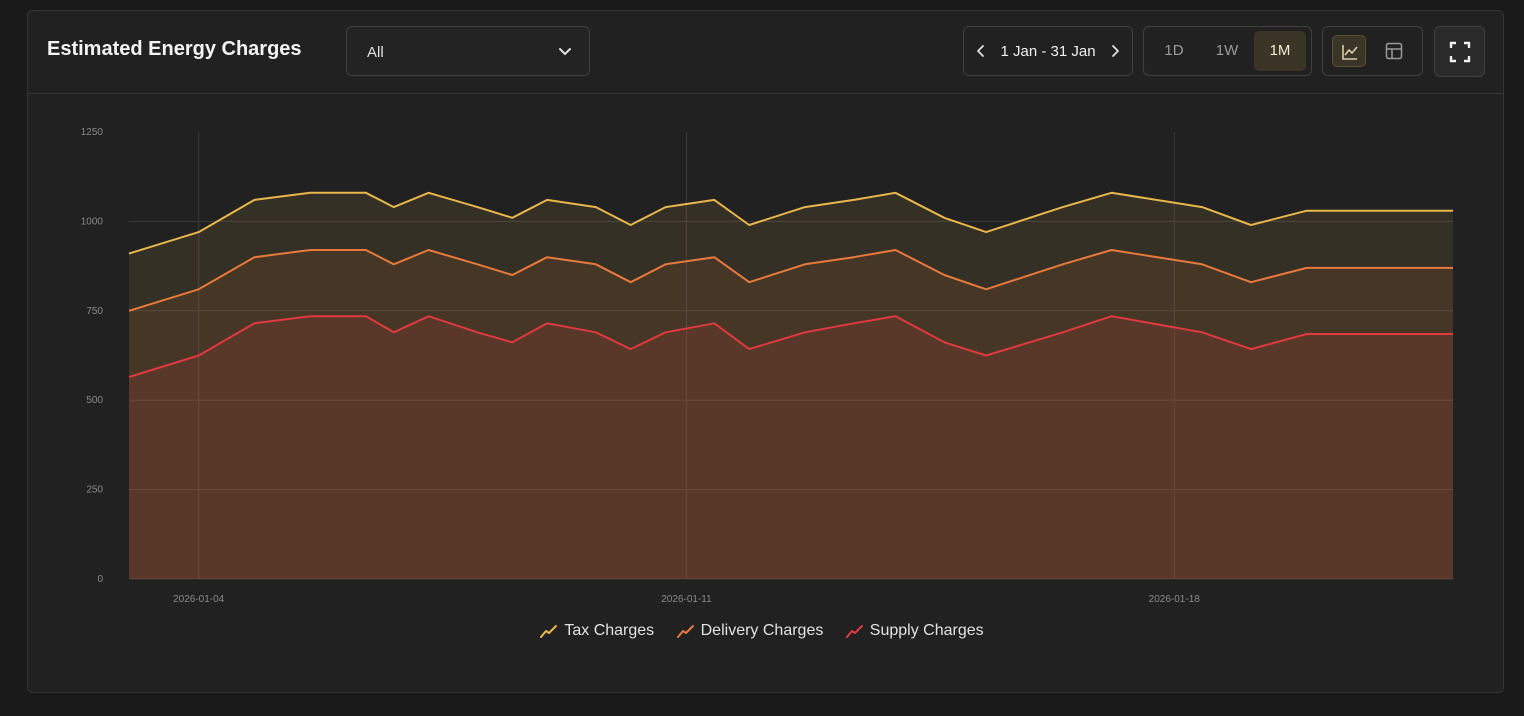  I want to click on time-range-toggle: 1D 1W 1M, so click(1227, 51).